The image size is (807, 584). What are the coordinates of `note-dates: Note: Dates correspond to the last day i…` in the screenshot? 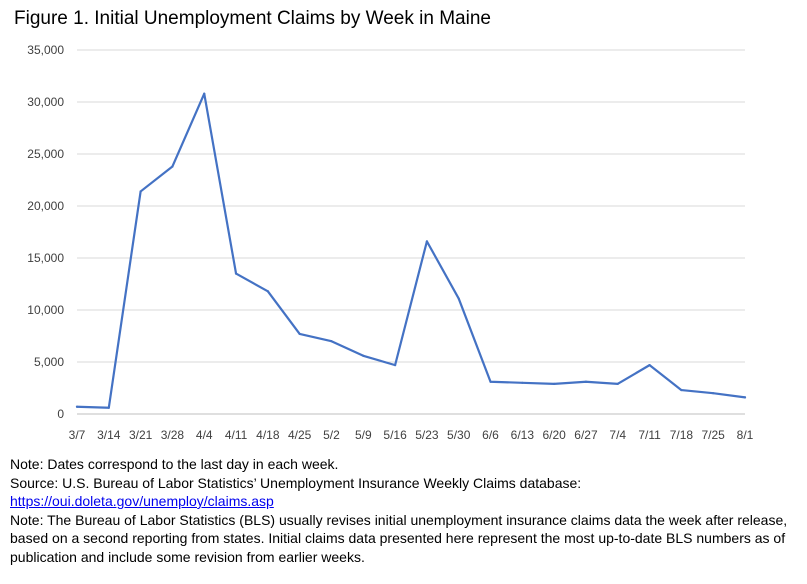 It's located at (174, 464).